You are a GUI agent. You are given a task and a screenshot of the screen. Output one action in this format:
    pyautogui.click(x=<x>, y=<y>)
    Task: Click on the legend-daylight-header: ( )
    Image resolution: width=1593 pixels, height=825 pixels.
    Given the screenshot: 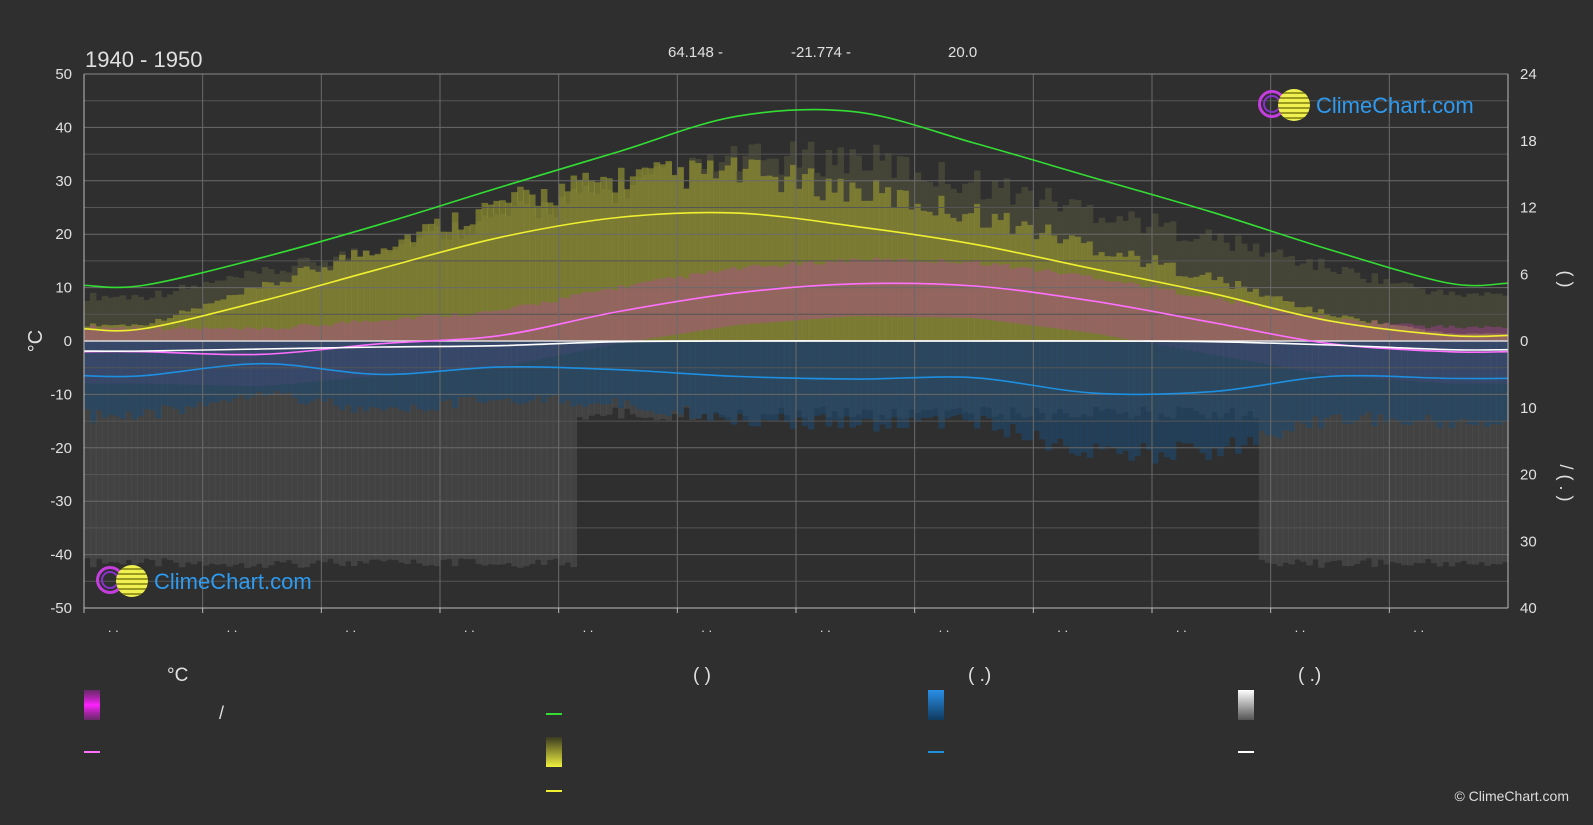 What is the action you would take?
    pyautogui.click(x=702, y=675)
    